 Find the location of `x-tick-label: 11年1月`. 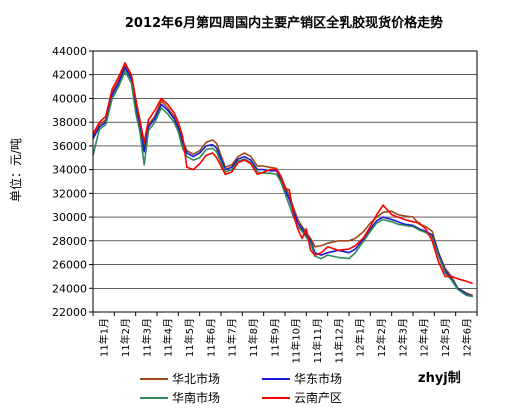

x-tick-label: 11年1月 is located at coordinates (104, 337).